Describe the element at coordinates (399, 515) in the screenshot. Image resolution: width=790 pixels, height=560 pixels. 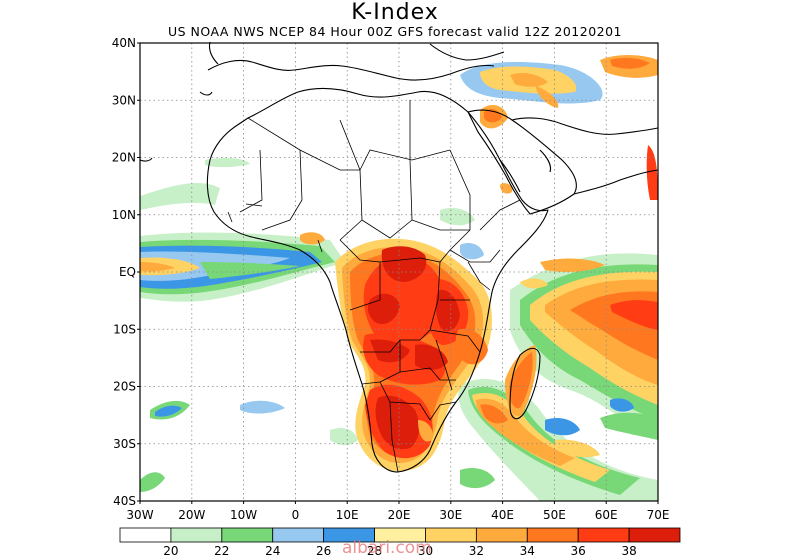
I see `lon-label: 20E` at that location.